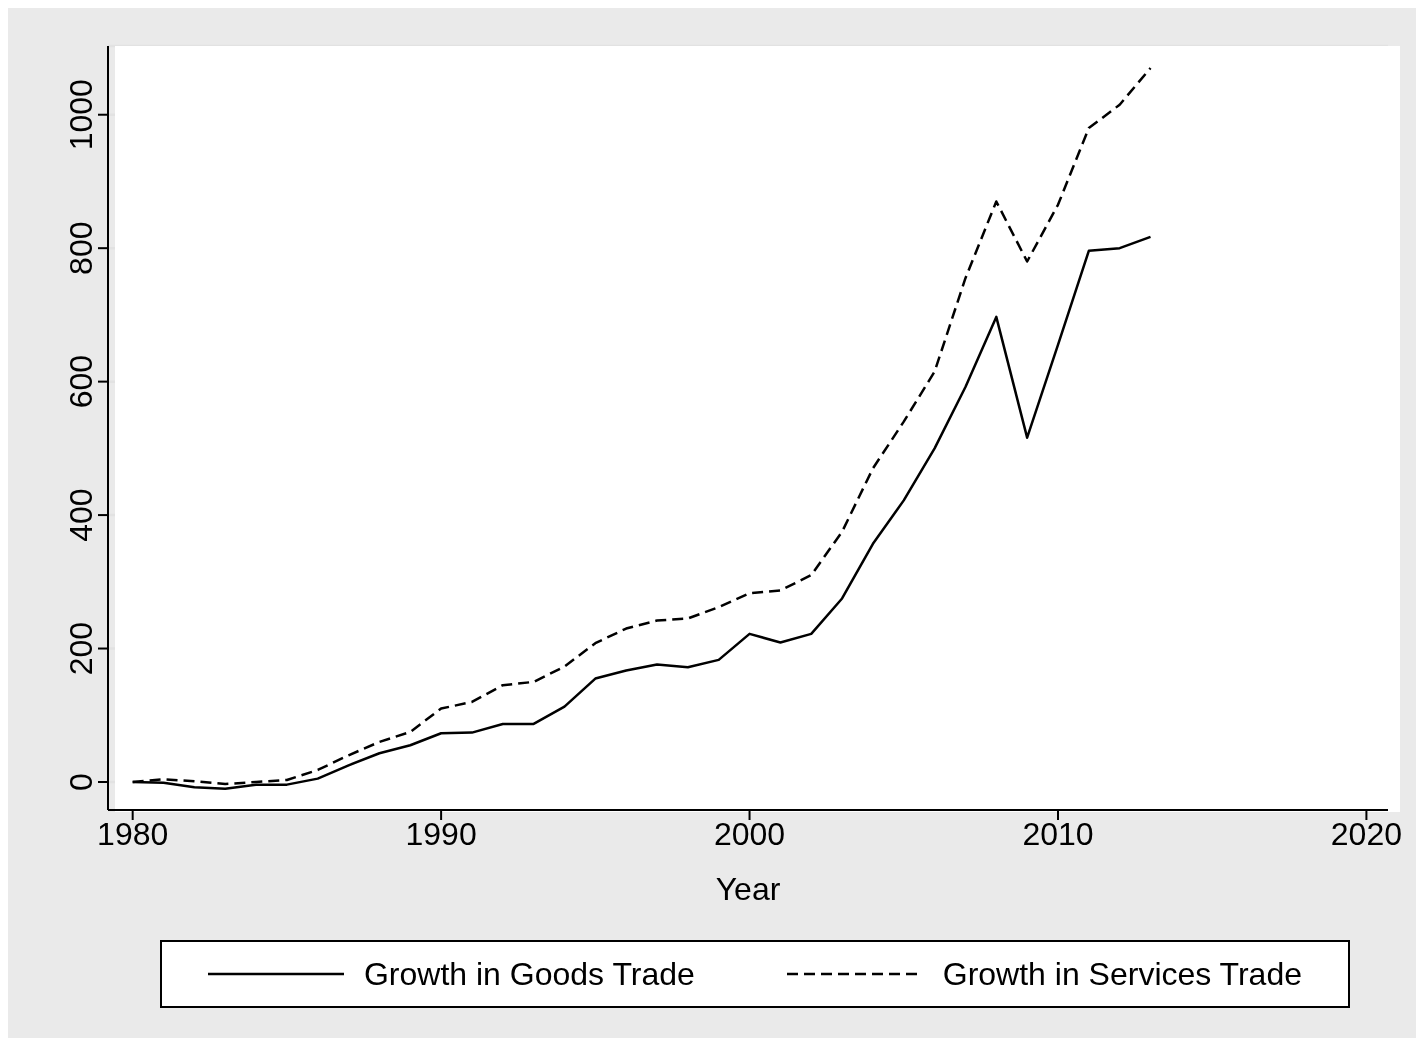 The width and height of the screenshot is (1424, 1045). I want to click on legend-label: Growth in Services Trade, so click(1122, 974).